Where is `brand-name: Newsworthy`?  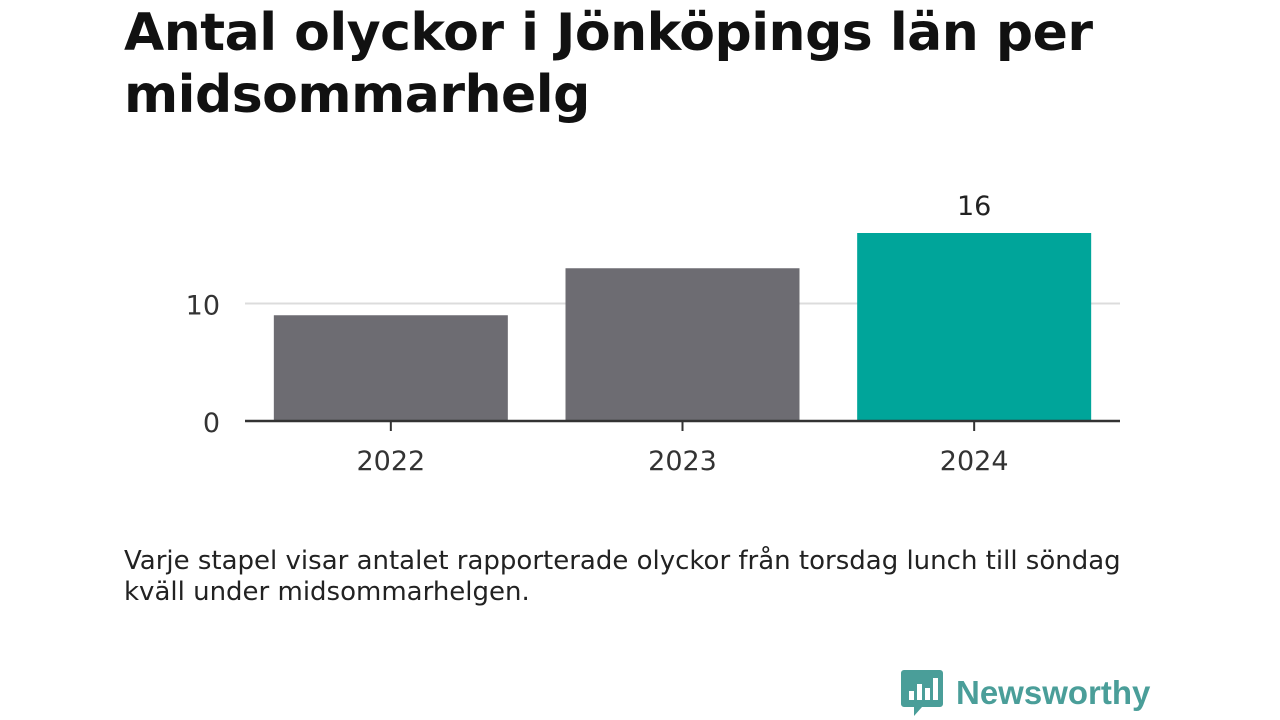 brand-name: Newsworthy is located at coordinates (1053, 692).